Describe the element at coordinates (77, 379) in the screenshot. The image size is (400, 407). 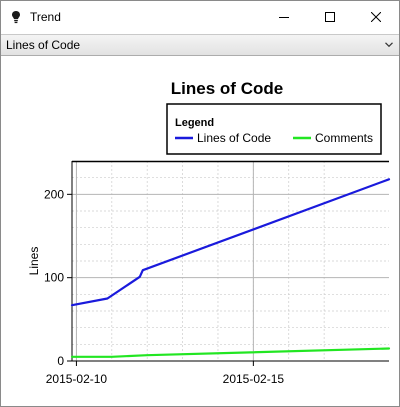
I see `x-tick-label: 2015-02-10` at that location.